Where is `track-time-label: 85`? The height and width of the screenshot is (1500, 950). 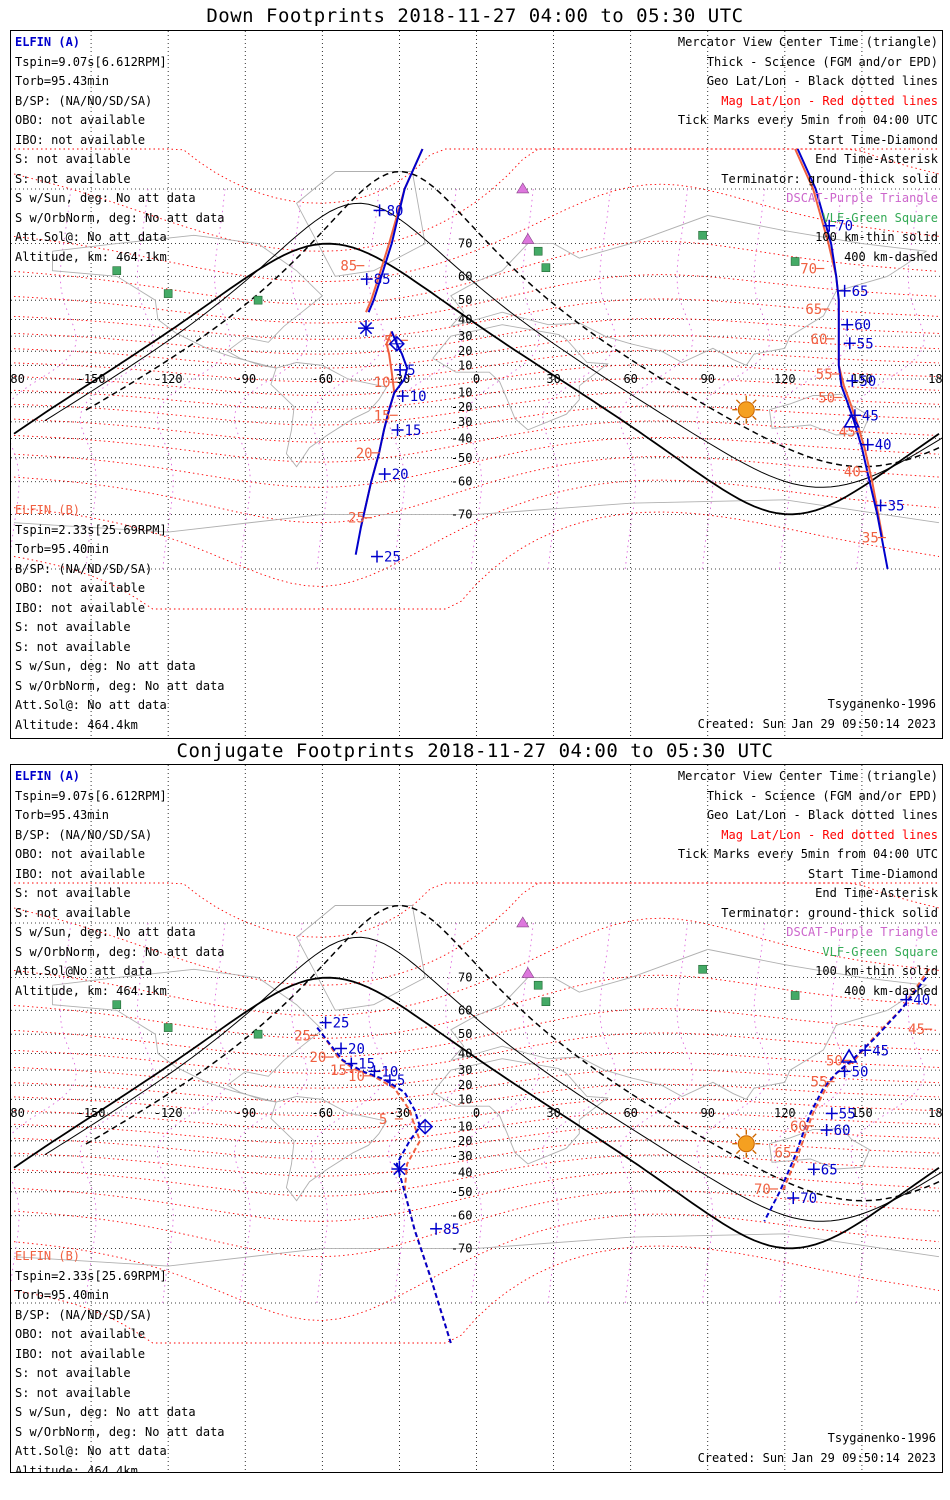 track-time-label: 85 is located at coordinates (382, 280).